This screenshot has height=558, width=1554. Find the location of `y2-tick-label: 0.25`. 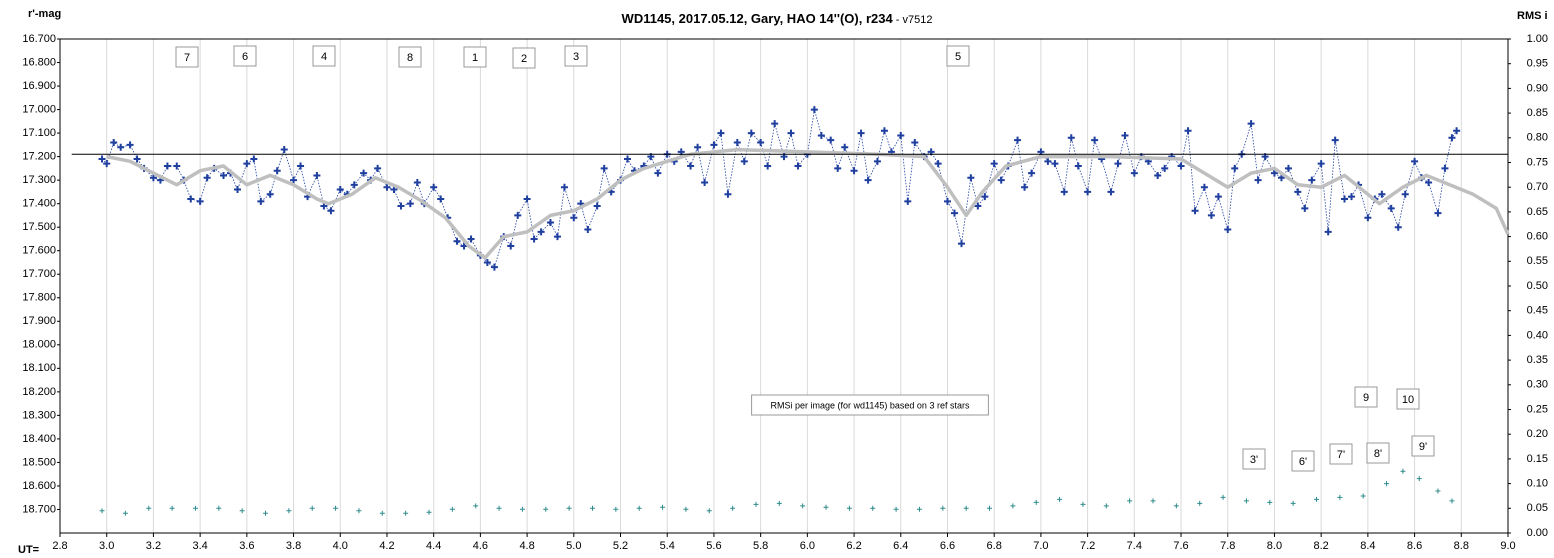

y2-tick-label: 0.25 is located at coordinates (1537, 409).